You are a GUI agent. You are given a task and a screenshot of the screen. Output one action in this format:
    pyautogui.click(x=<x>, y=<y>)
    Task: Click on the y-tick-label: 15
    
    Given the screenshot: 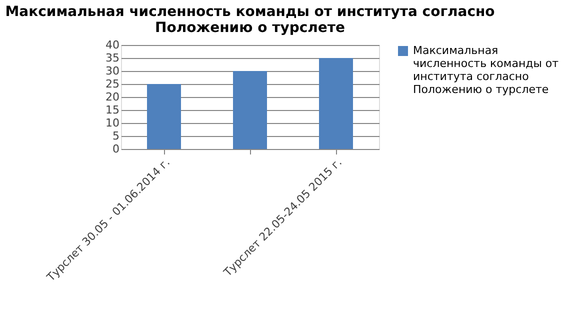 What is the action you would take?
    pyautogui.click(x=113, y=110)
    